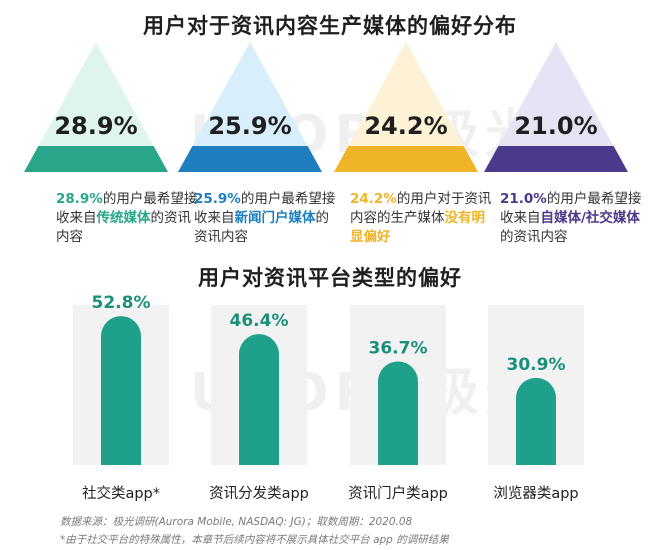 The height and width of the screenshot is (550, 660). Describe the element at coordinates (121, 494) in the screenshot. I see `category-label-social: 社交类app*` at that location.